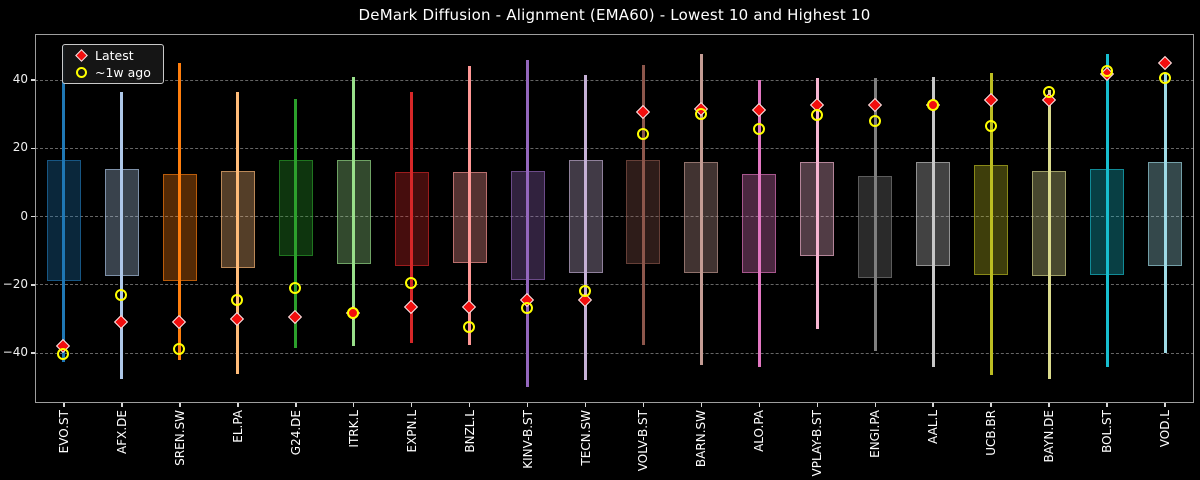 This screenshot has height=480, width=1200. Describe the element at coordinates (411, 431) in the screenshot. I see `x-tick-label: EXPN.L` at that location.